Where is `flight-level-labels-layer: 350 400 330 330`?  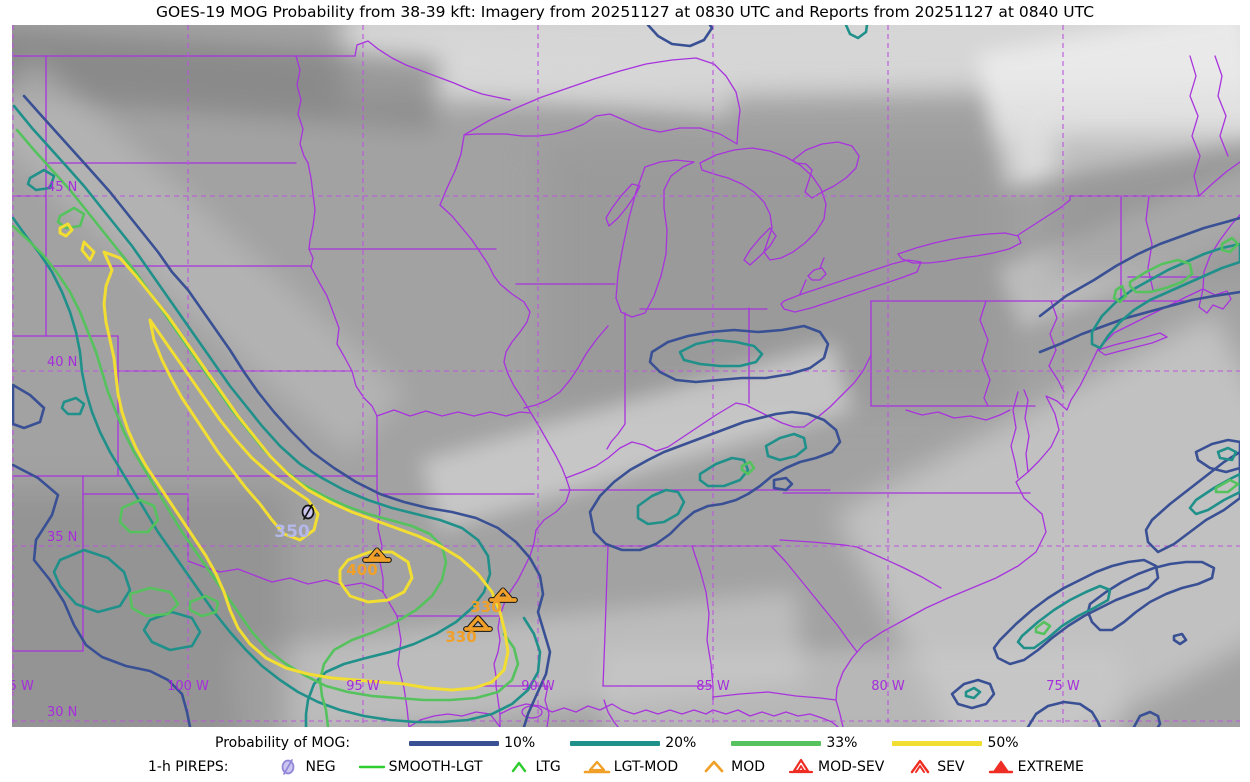 flight-level-labels-layer: 350 400 330 330 is located at coordinates (387, 584).